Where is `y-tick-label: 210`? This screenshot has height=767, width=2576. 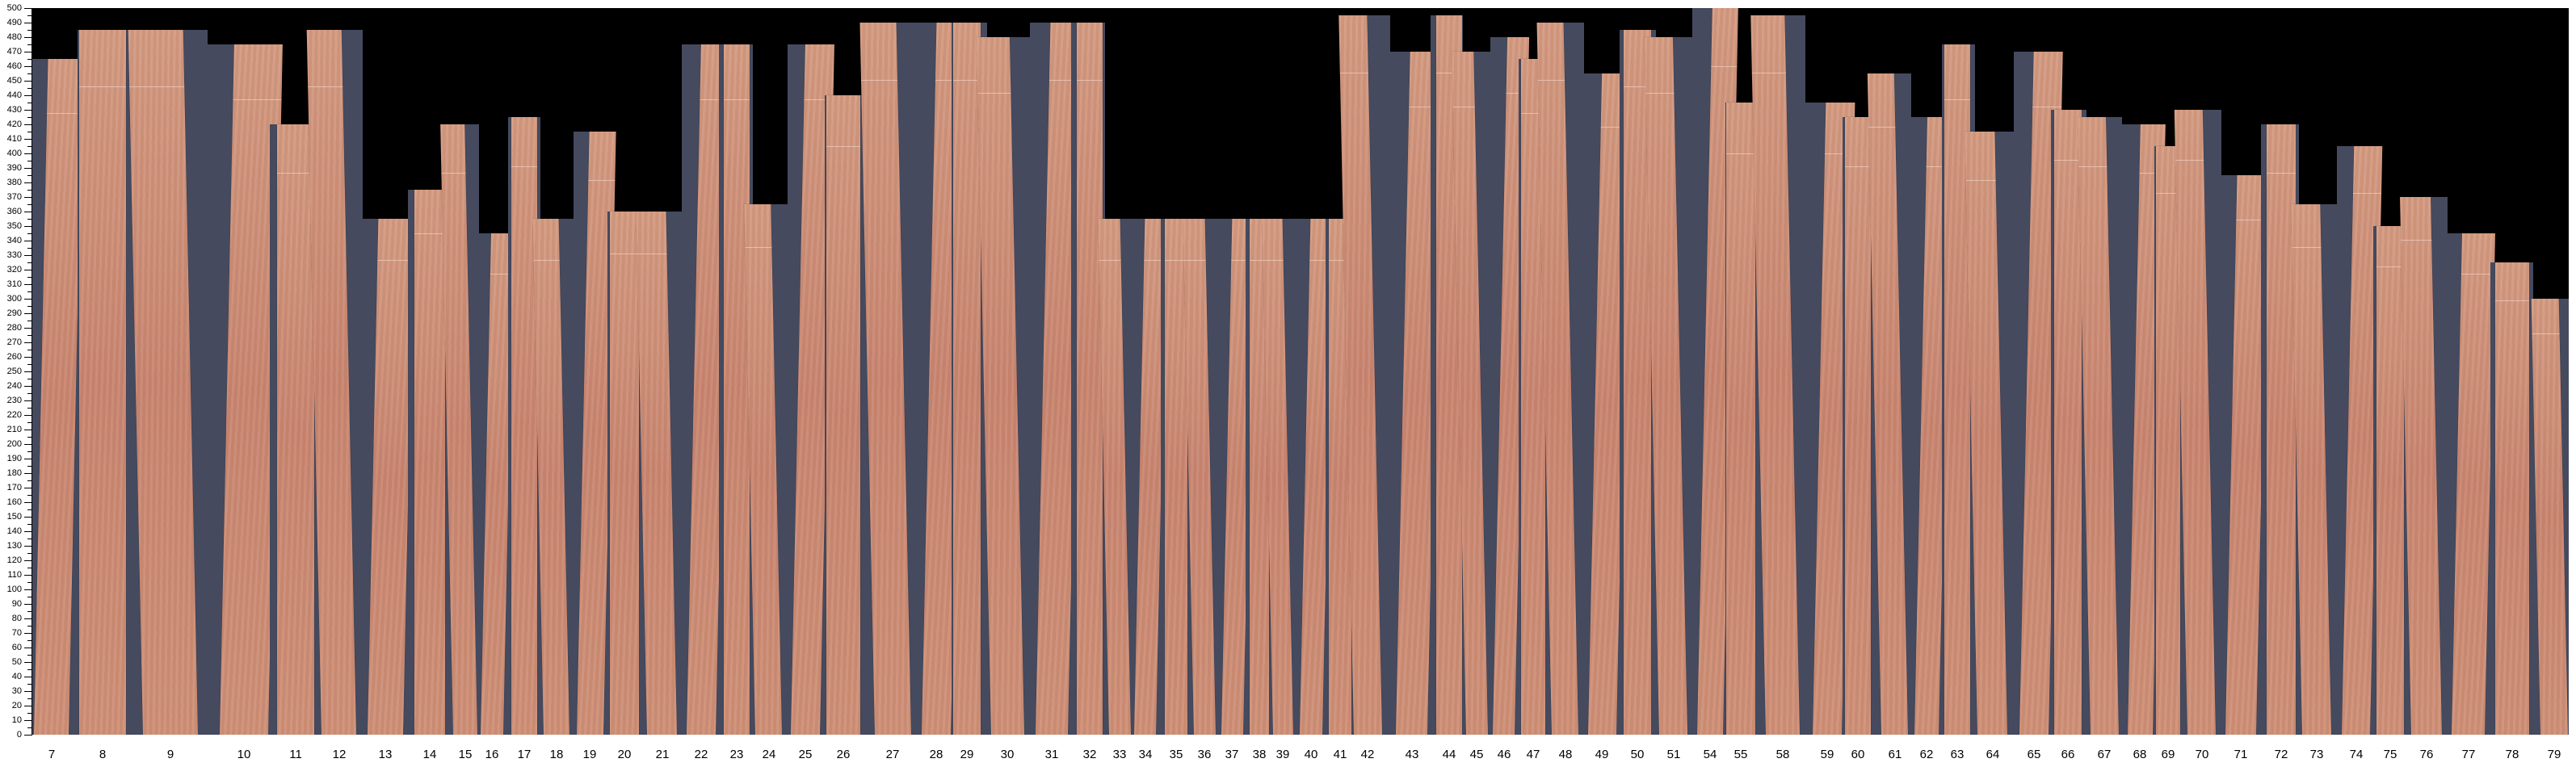
y-tick-label: 210 is located at coordinates (14, 429).